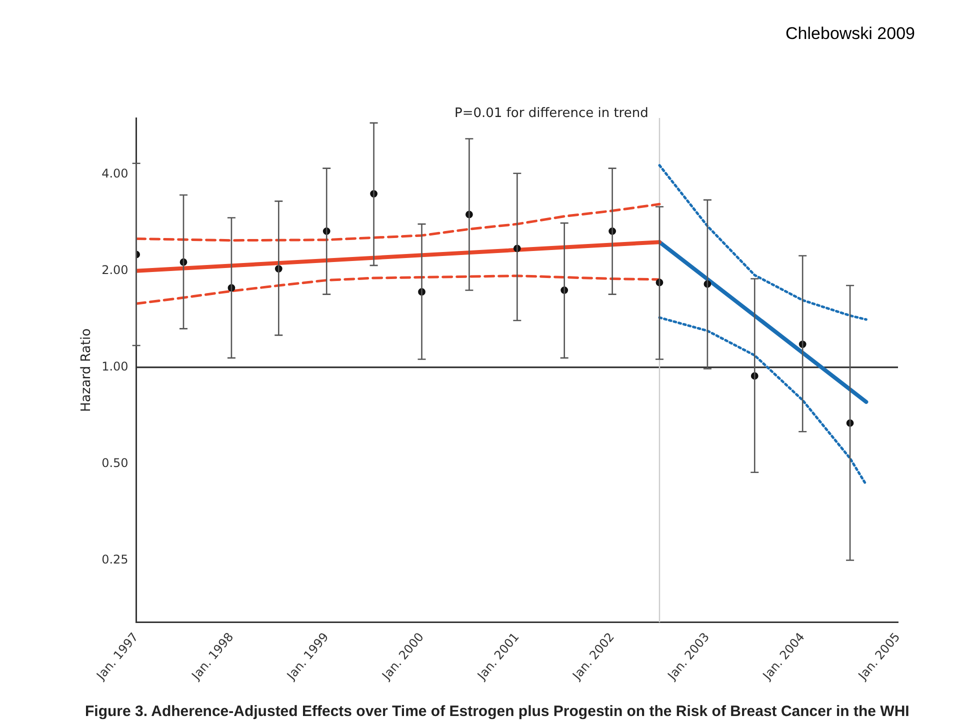  I want to click on y-tick-label: 0.50, so click(115, 463).